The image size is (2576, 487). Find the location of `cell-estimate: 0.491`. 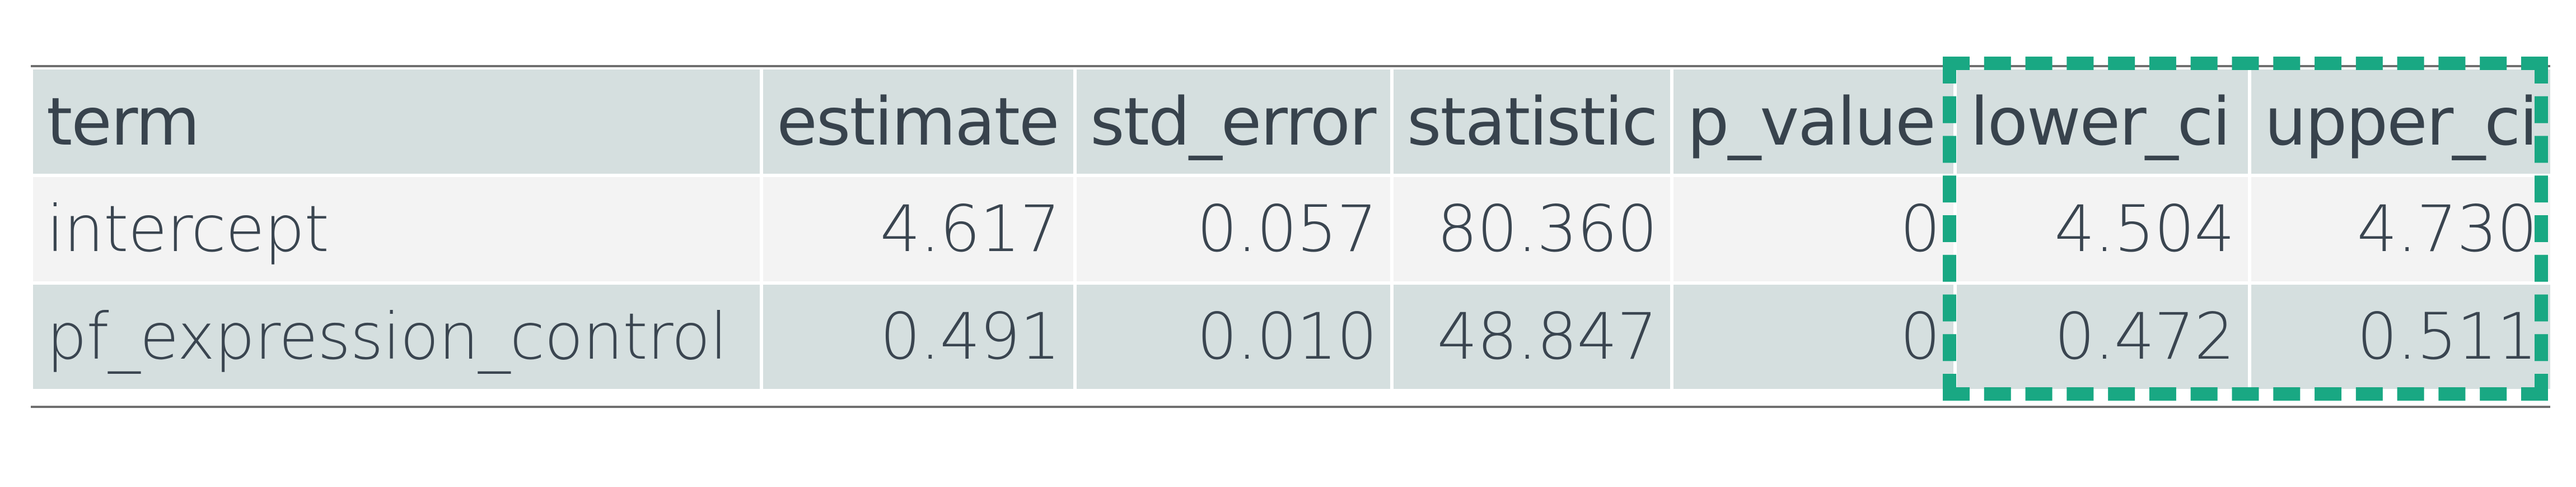

cell-estimate: 0.491 is located at coordinates (919, 337).